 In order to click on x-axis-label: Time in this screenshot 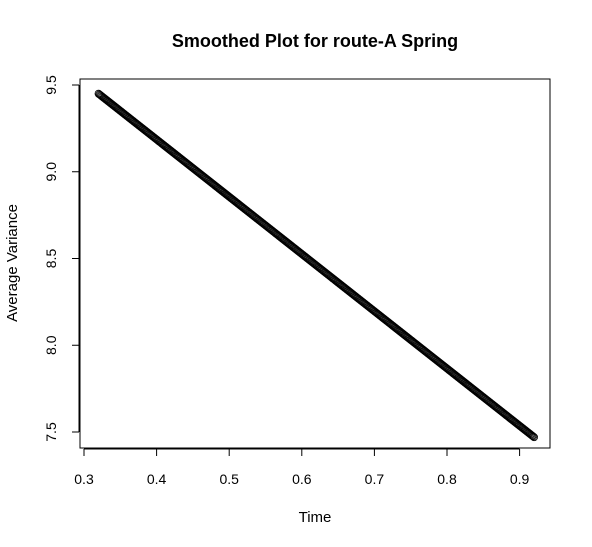, I will do `click(315, 517)`.